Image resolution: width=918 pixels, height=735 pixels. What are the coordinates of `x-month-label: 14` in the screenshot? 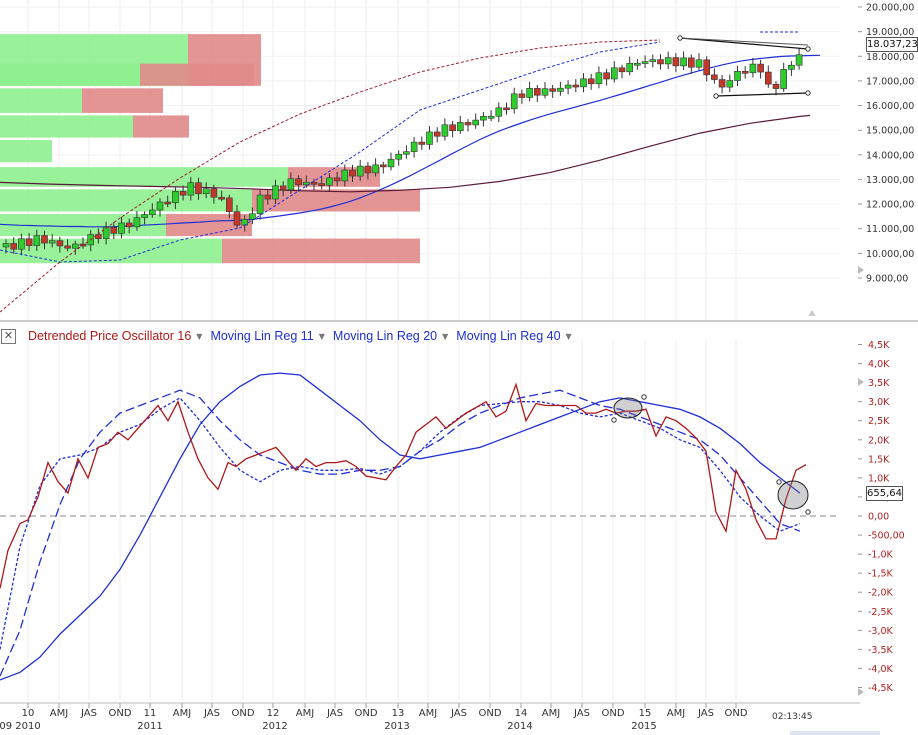 It's located at (521, 713).